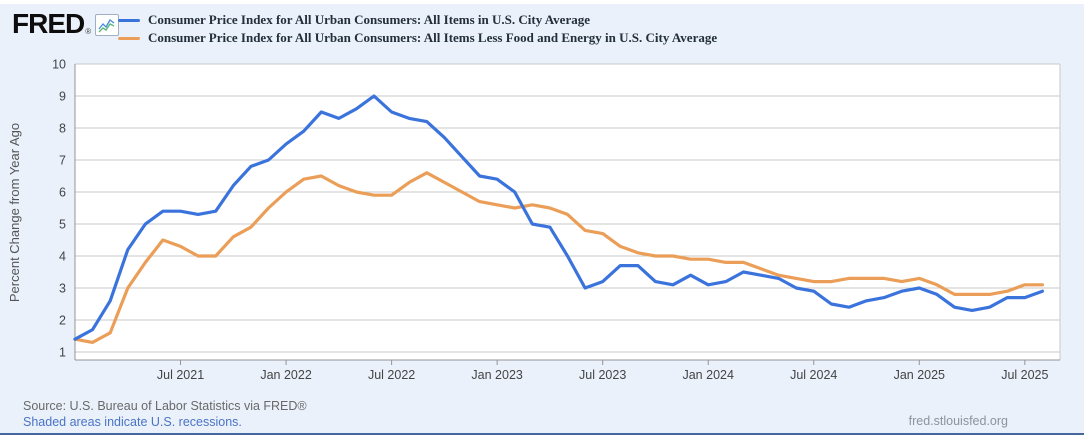  Describe the element at coordinates (391, 375) in the screenshot. I see `x-tick-label: Jul 2022` at that location.